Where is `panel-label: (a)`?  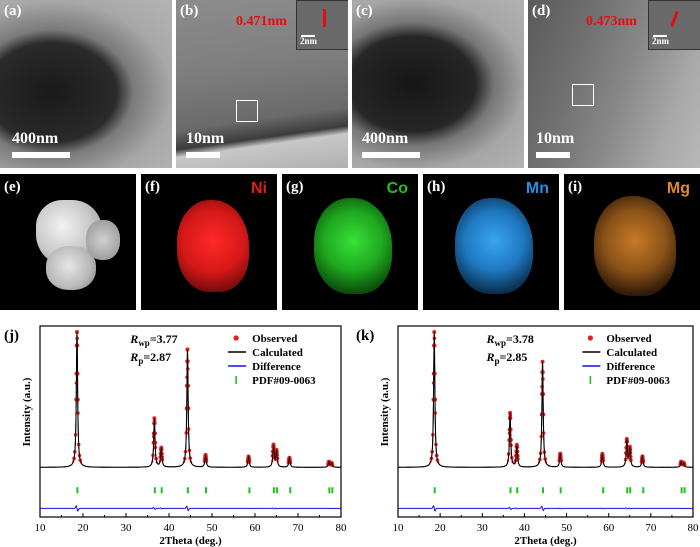
panel-label: (a) is located at coordinates (13, 11).